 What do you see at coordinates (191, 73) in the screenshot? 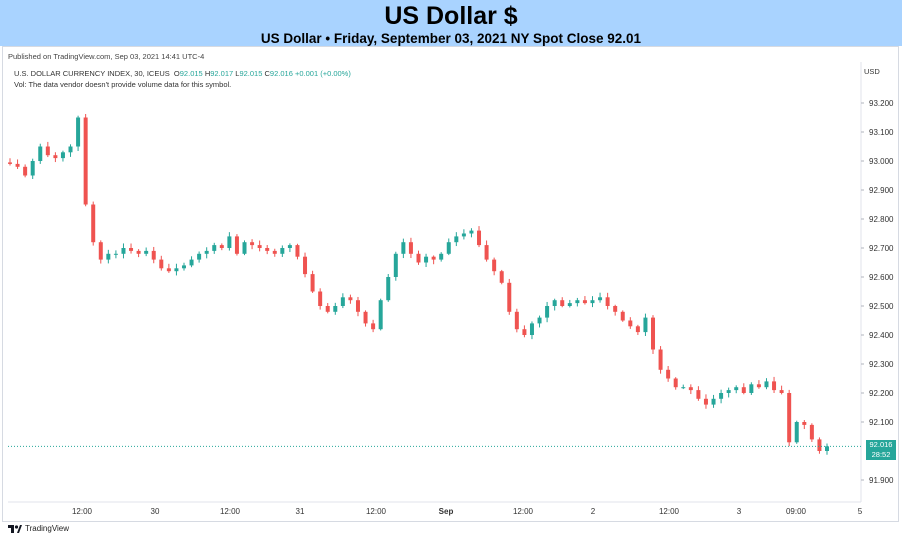
I see `open-value: 92.015` at bounding box center [191, 73].